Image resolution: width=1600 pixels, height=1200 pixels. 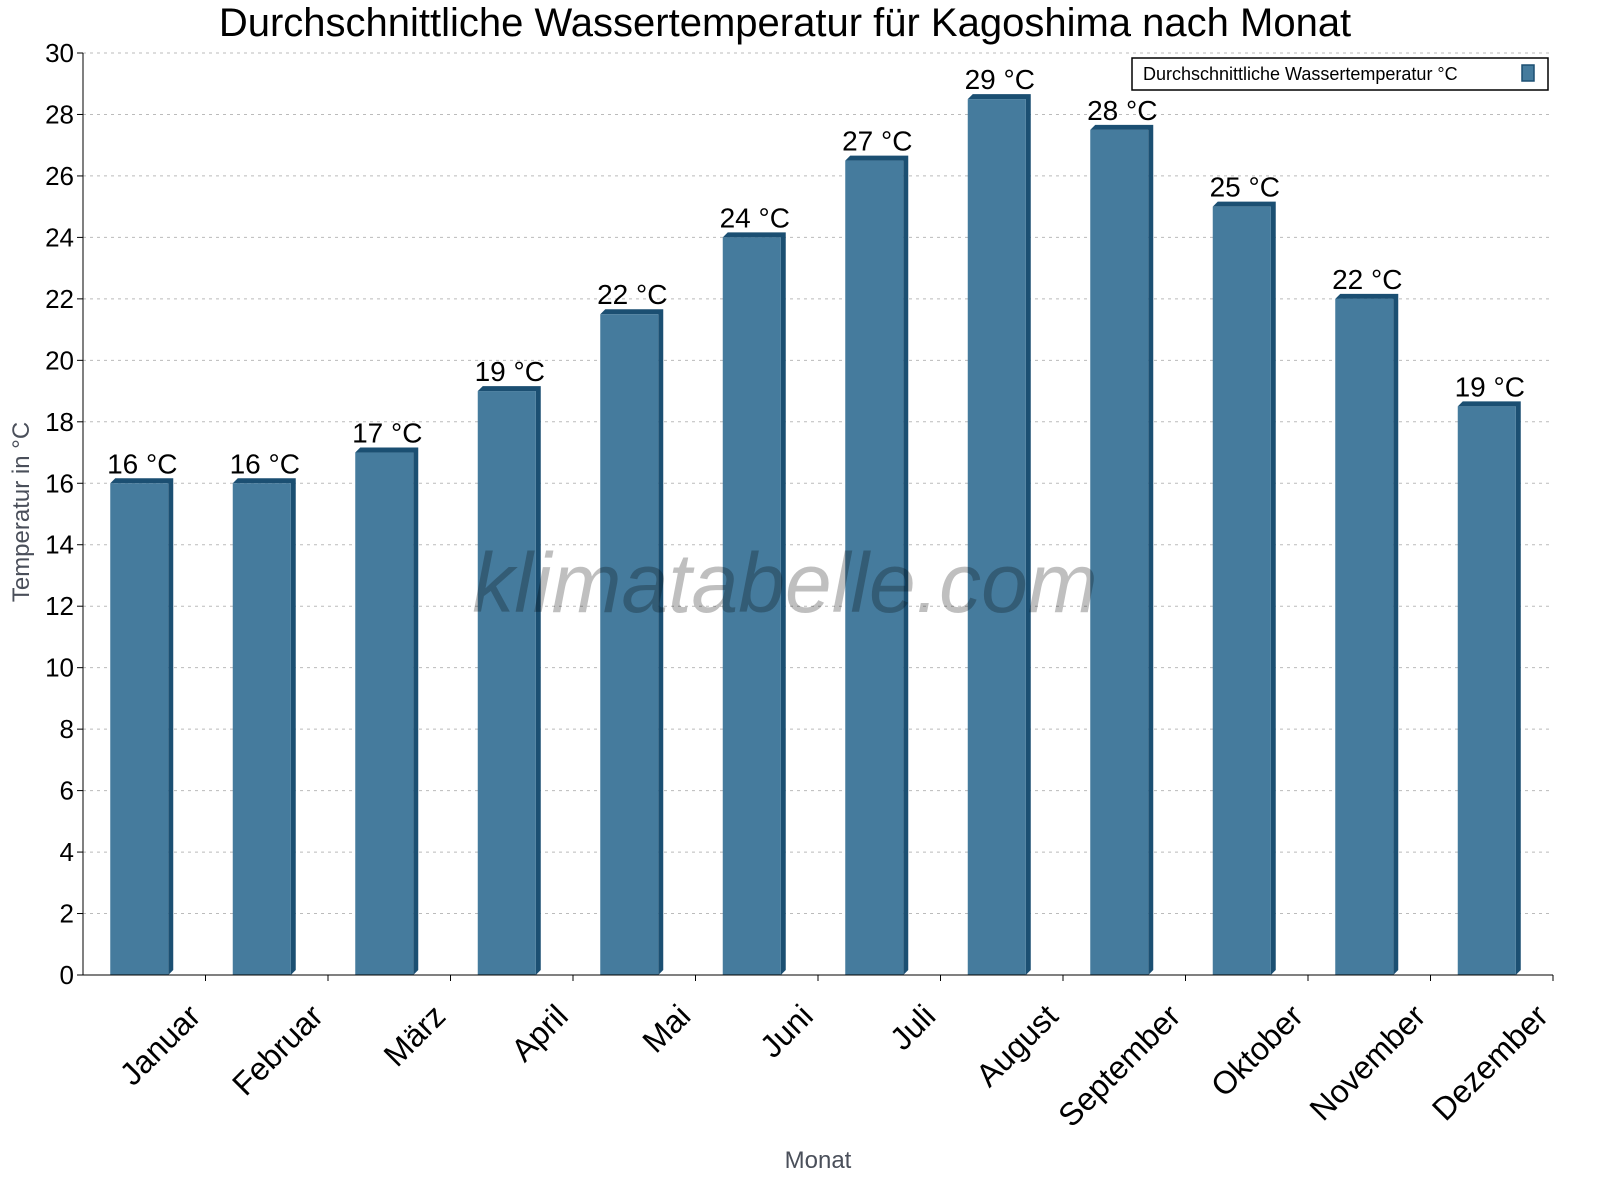 I want to click on legend: Durchschnittliche Wassertemperatur °C, so click(x=1340, y=74).